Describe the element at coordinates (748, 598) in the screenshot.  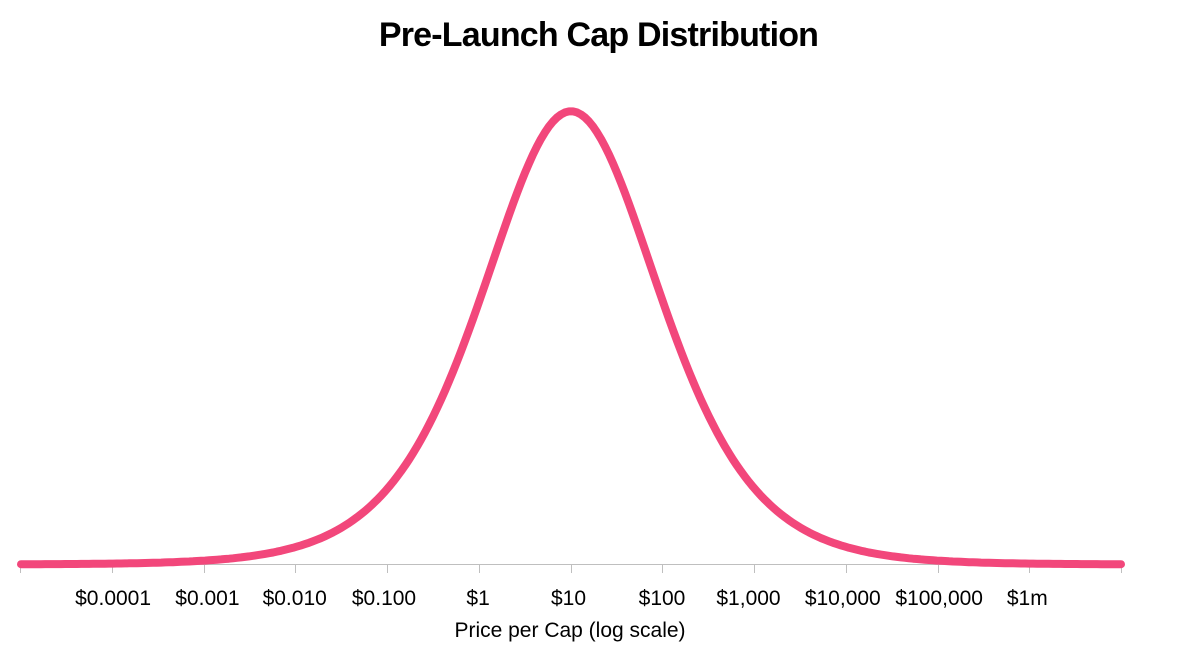
I see `svg-text: $1,000` at that location.